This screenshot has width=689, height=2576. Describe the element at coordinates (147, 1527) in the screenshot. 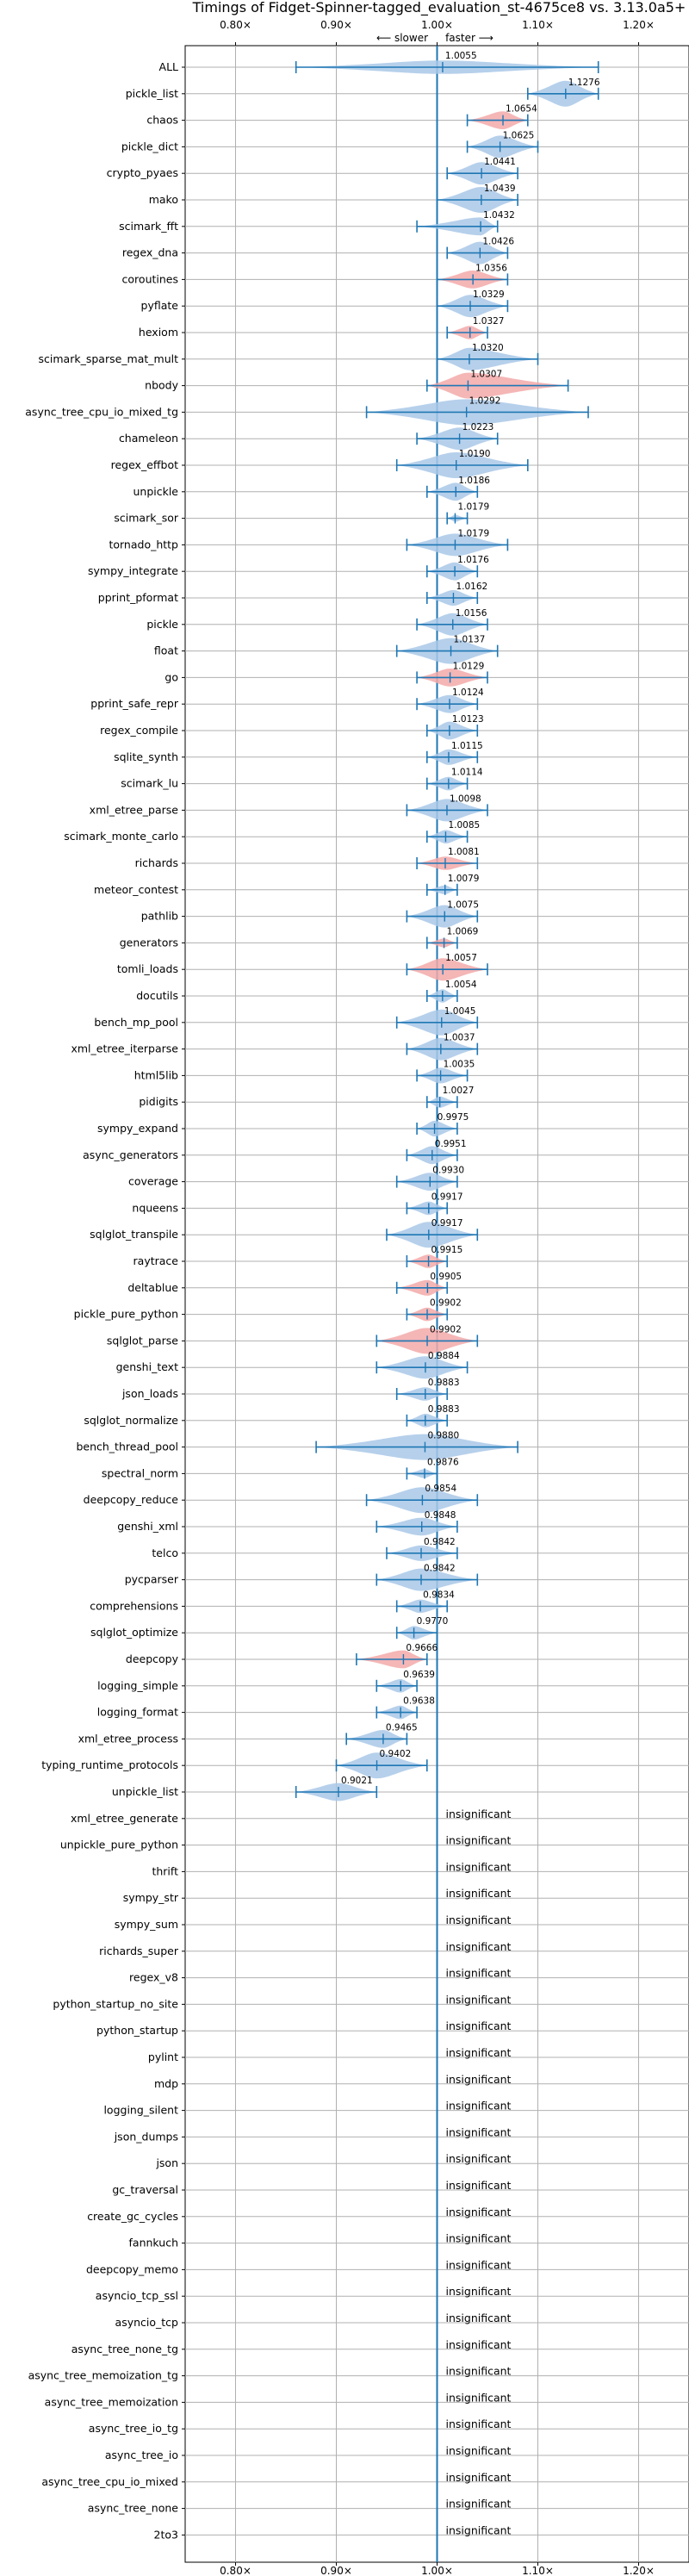

I see `benchmark-label: genshi_xml` at that location.